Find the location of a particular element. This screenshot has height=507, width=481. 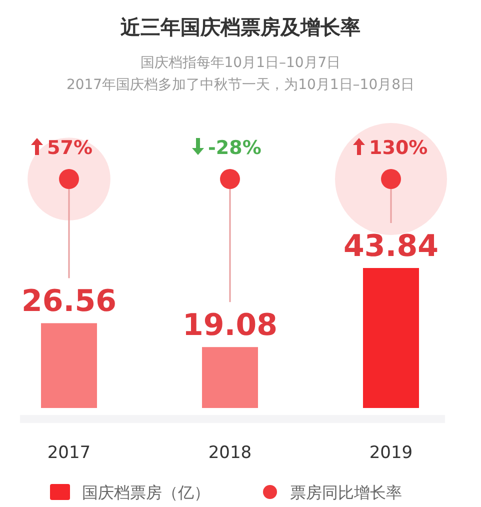

x-tick-label: 2018 is located at coordinates (230, 453).